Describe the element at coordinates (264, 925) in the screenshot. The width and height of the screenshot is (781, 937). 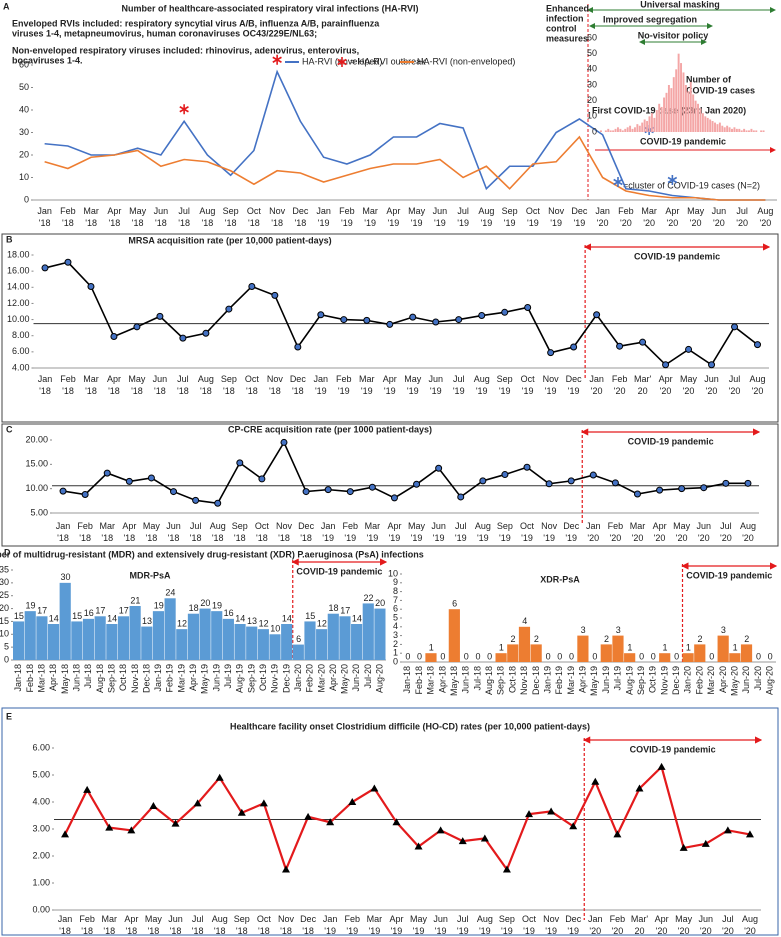
I see `x-tick-label: Oct '18` at that location.